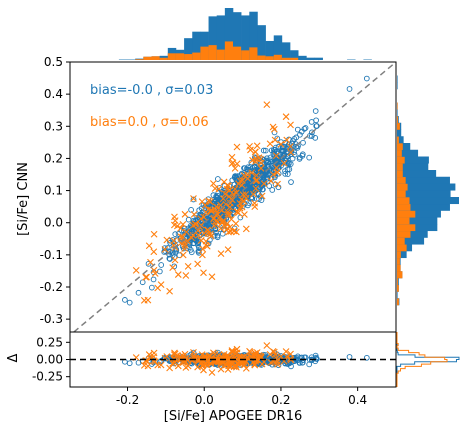 The height and width of the screenshot is (429, 468). I want to click on residual-hist-step-a, so click(428, 359).